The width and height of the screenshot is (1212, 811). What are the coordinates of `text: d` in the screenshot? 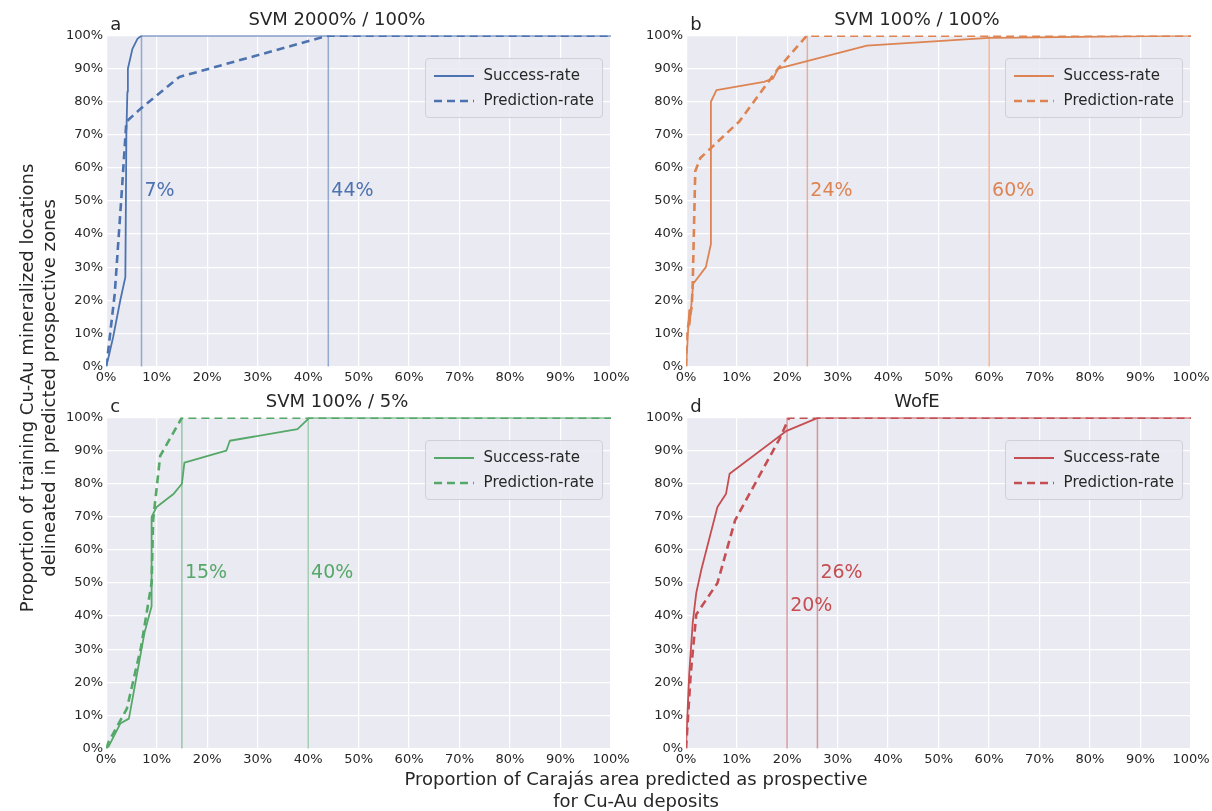 It's located at (696, 406).